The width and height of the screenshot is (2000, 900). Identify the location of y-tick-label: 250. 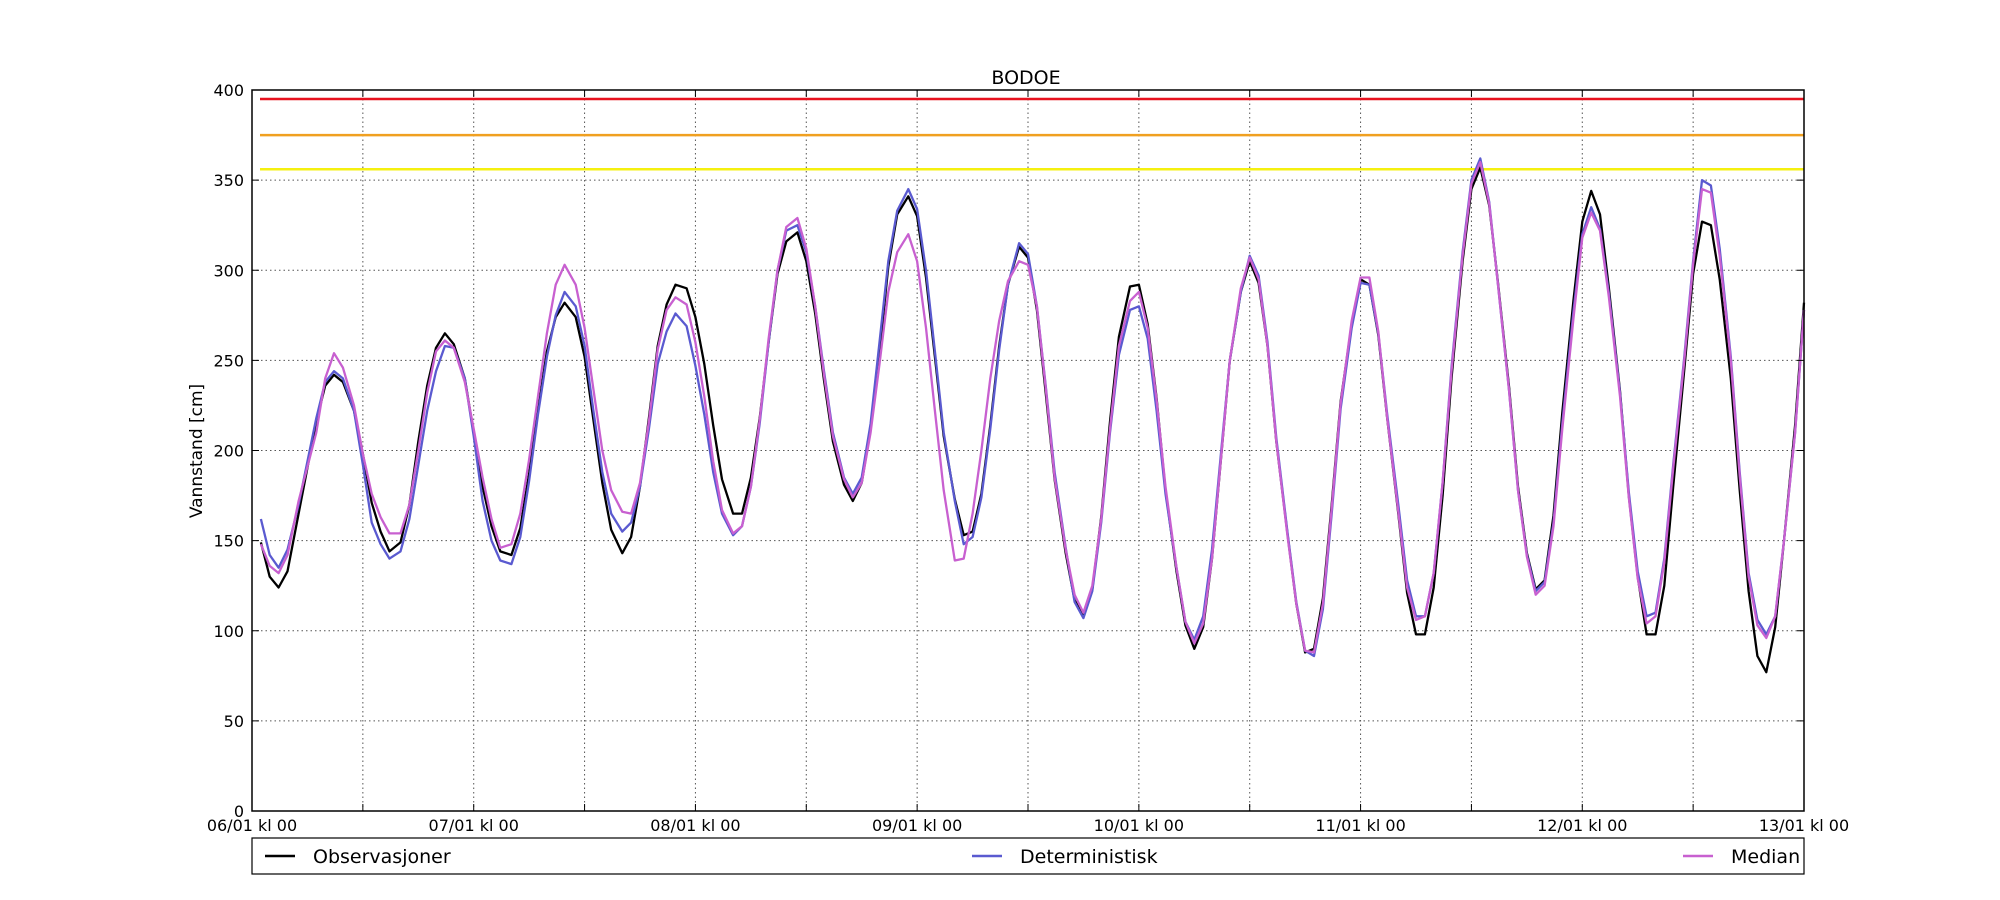
(228, 360).